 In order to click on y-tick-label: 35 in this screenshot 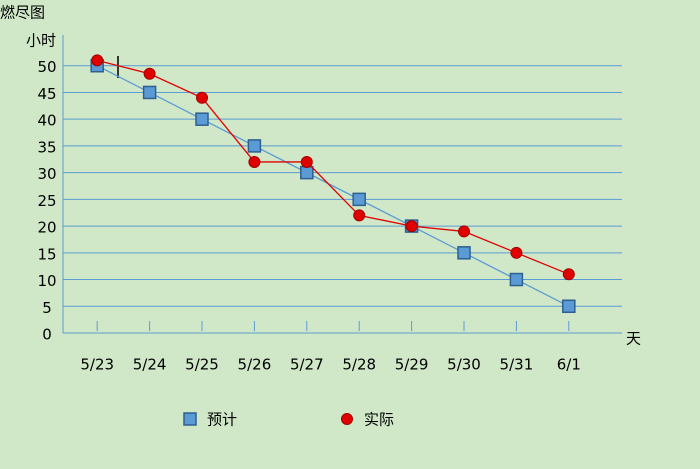, I will do `click(46, 147)`.